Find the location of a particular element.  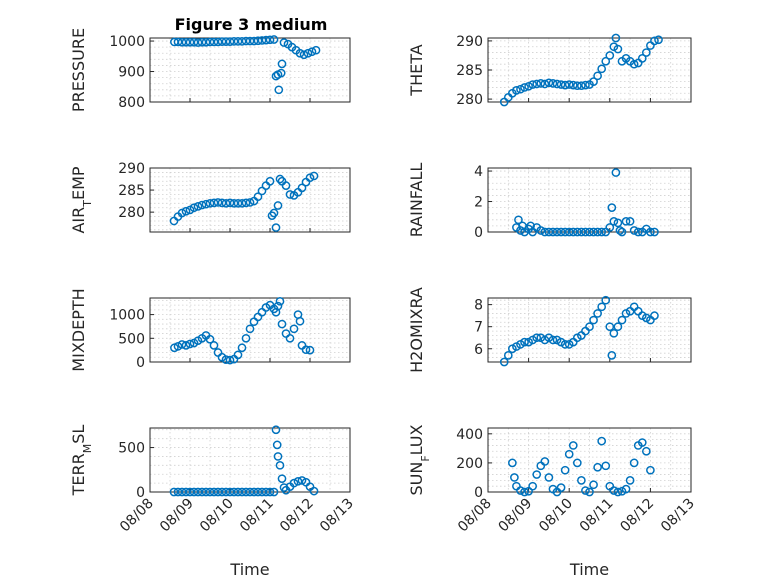

panel-mixdepth: 0 500 1000 MIXDEPTH is located at coordinates (210, 330).